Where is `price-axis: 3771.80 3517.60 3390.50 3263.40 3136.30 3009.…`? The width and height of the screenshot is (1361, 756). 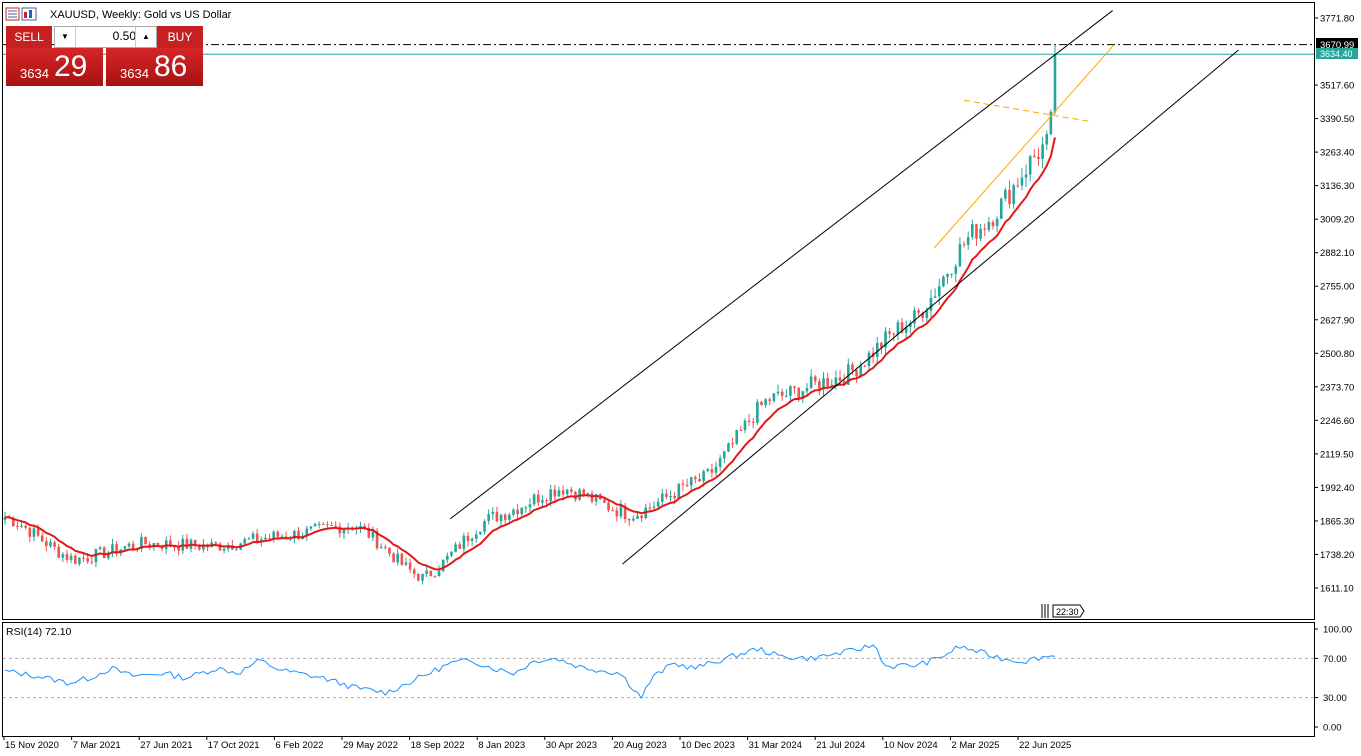 price-axis: 3771.80 3517.60 3390.50 3263.40 3136.30 3009.… is located at coordinates (1334, 304).